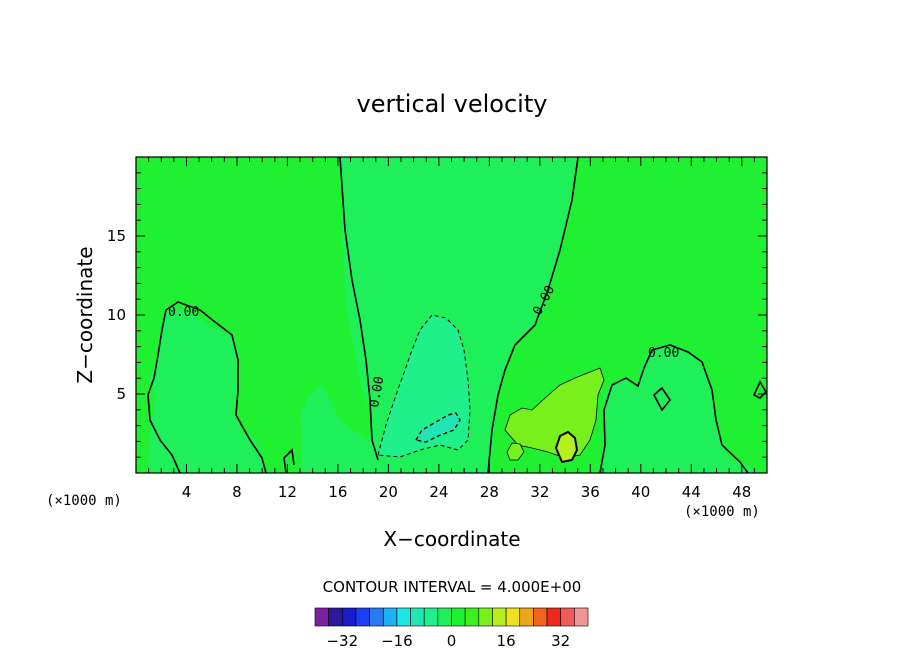 Image resolution: width=904 pixels, height=659 pixels. What do you see at coordinates (289, 461) in the screenshot?
I see `contour-zero-small-a` at bounding box center [289, 461].